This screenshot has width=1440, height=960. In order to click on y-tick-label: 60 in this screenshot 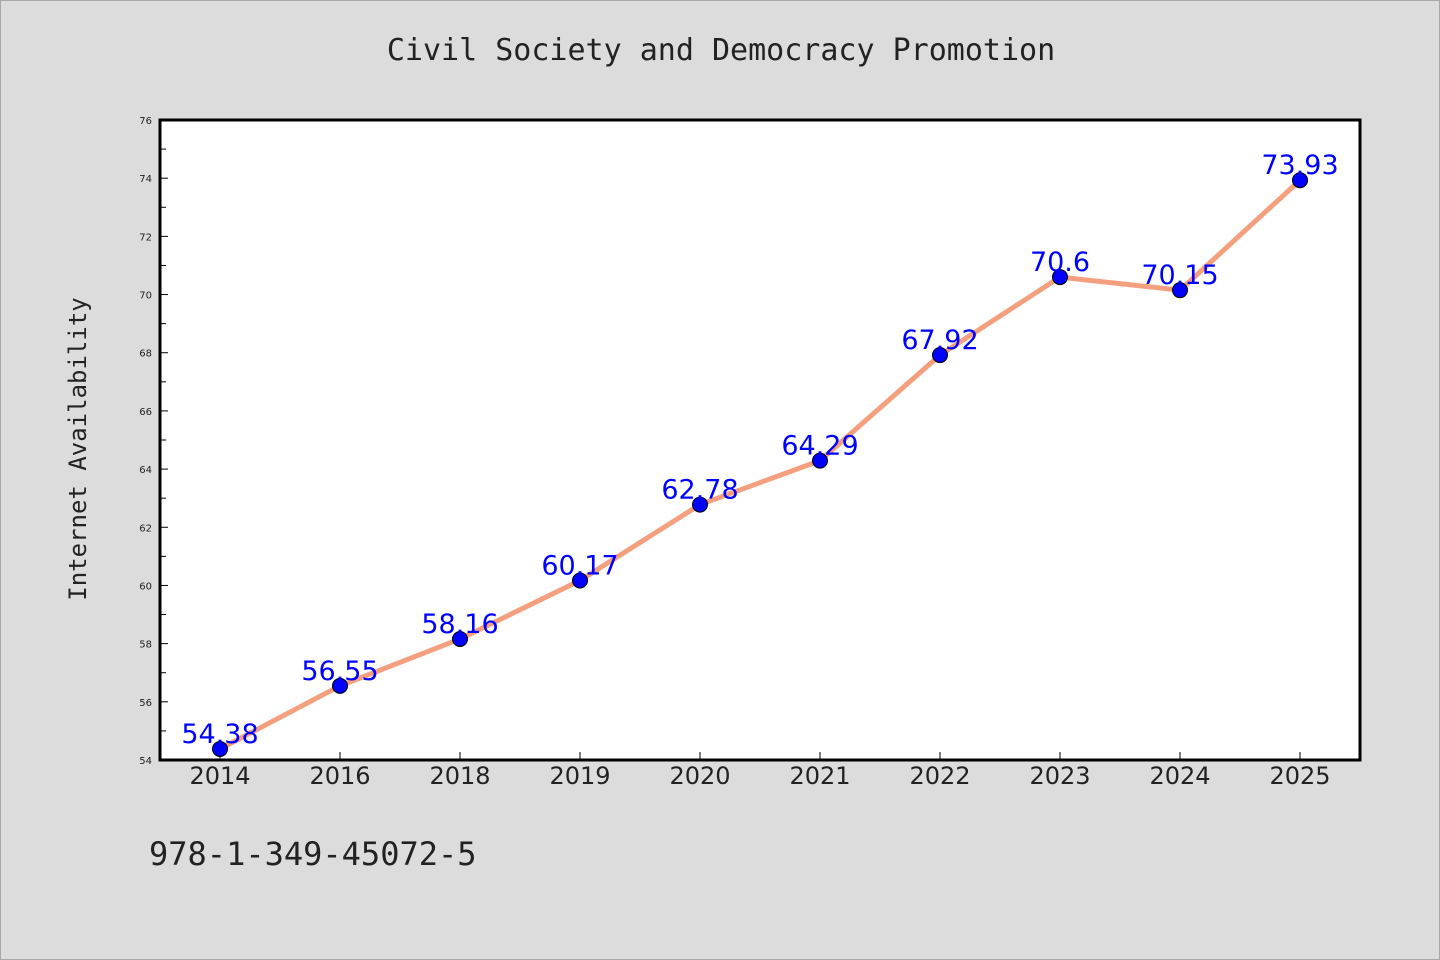, I will do `click(145, 586)`.